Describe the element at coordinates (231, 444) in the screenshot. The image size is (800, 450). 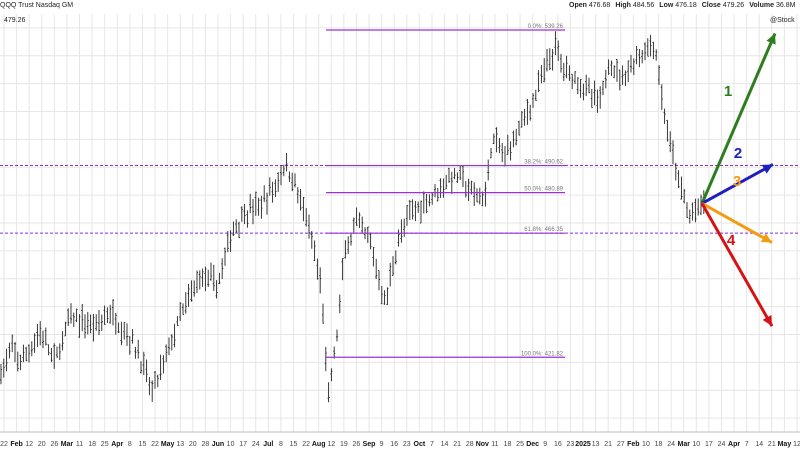
I see `x-tick-label: 10` at that location.